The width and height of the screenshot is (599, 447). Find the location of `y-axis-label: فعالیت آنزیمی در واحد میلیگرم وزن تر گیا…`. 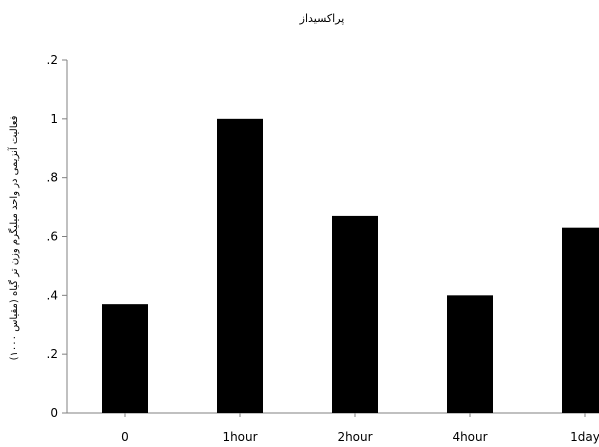

y-axis-label: فعالیت آنزیمی در واحد میلیگرم وزن تر گیا… is located at coordinates (13, 237).